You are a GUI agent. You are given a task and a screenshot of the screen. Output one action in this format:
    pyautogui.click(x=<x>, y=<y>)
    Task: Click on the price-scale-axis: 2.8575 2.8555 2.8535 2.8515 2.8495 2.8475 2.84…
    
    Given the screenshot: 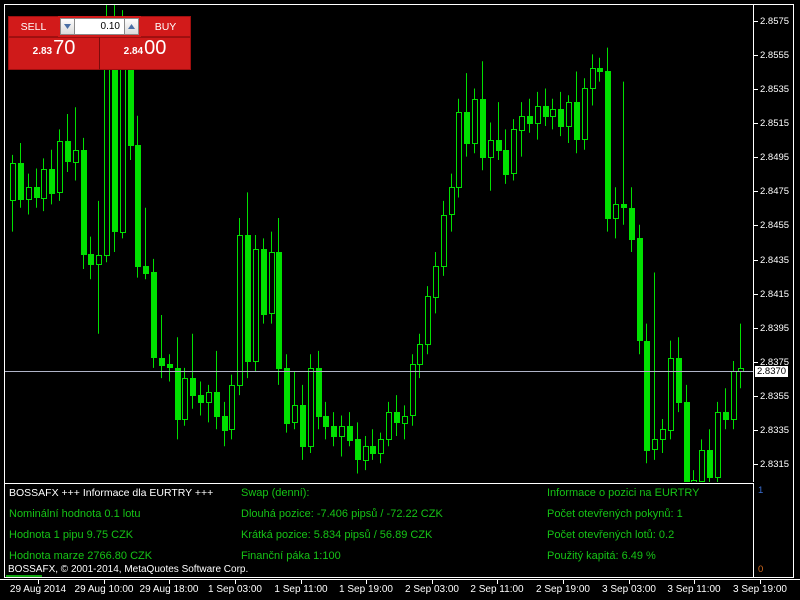 What is the action you would take?
    pyautogui.click(x=773, y=243)
    